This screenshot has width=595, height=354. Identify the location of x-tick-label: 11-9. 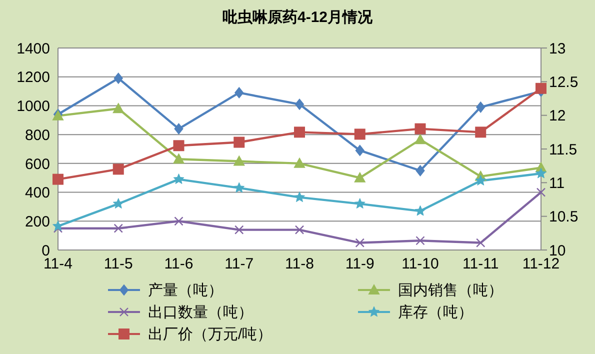
(359, 264).